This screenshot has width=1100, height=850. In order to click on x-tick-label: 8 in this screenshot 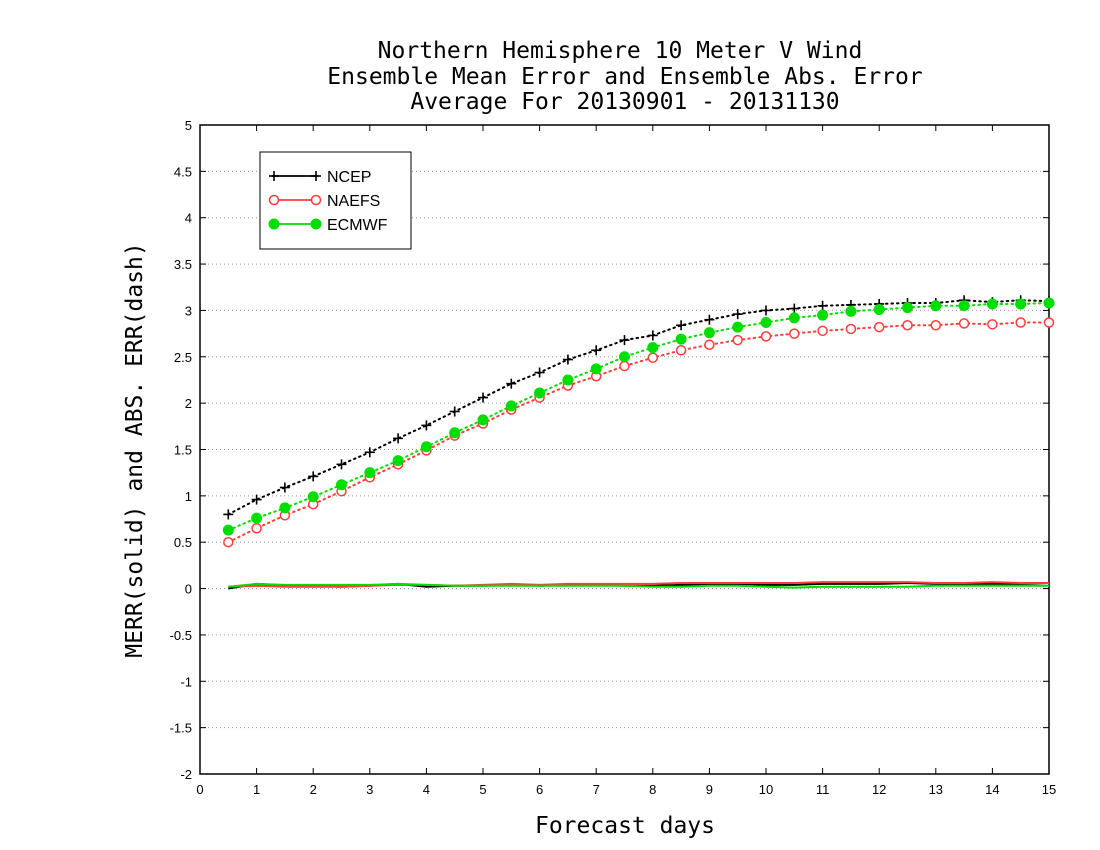, I will do `click(652, 789)`.